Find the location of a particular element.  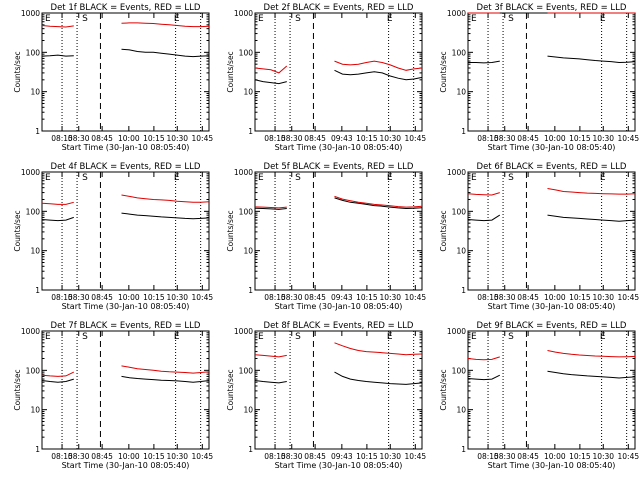

panel-title: Det 8f BLACK = Events, RED = LLD is located at coordinates (339, 326).